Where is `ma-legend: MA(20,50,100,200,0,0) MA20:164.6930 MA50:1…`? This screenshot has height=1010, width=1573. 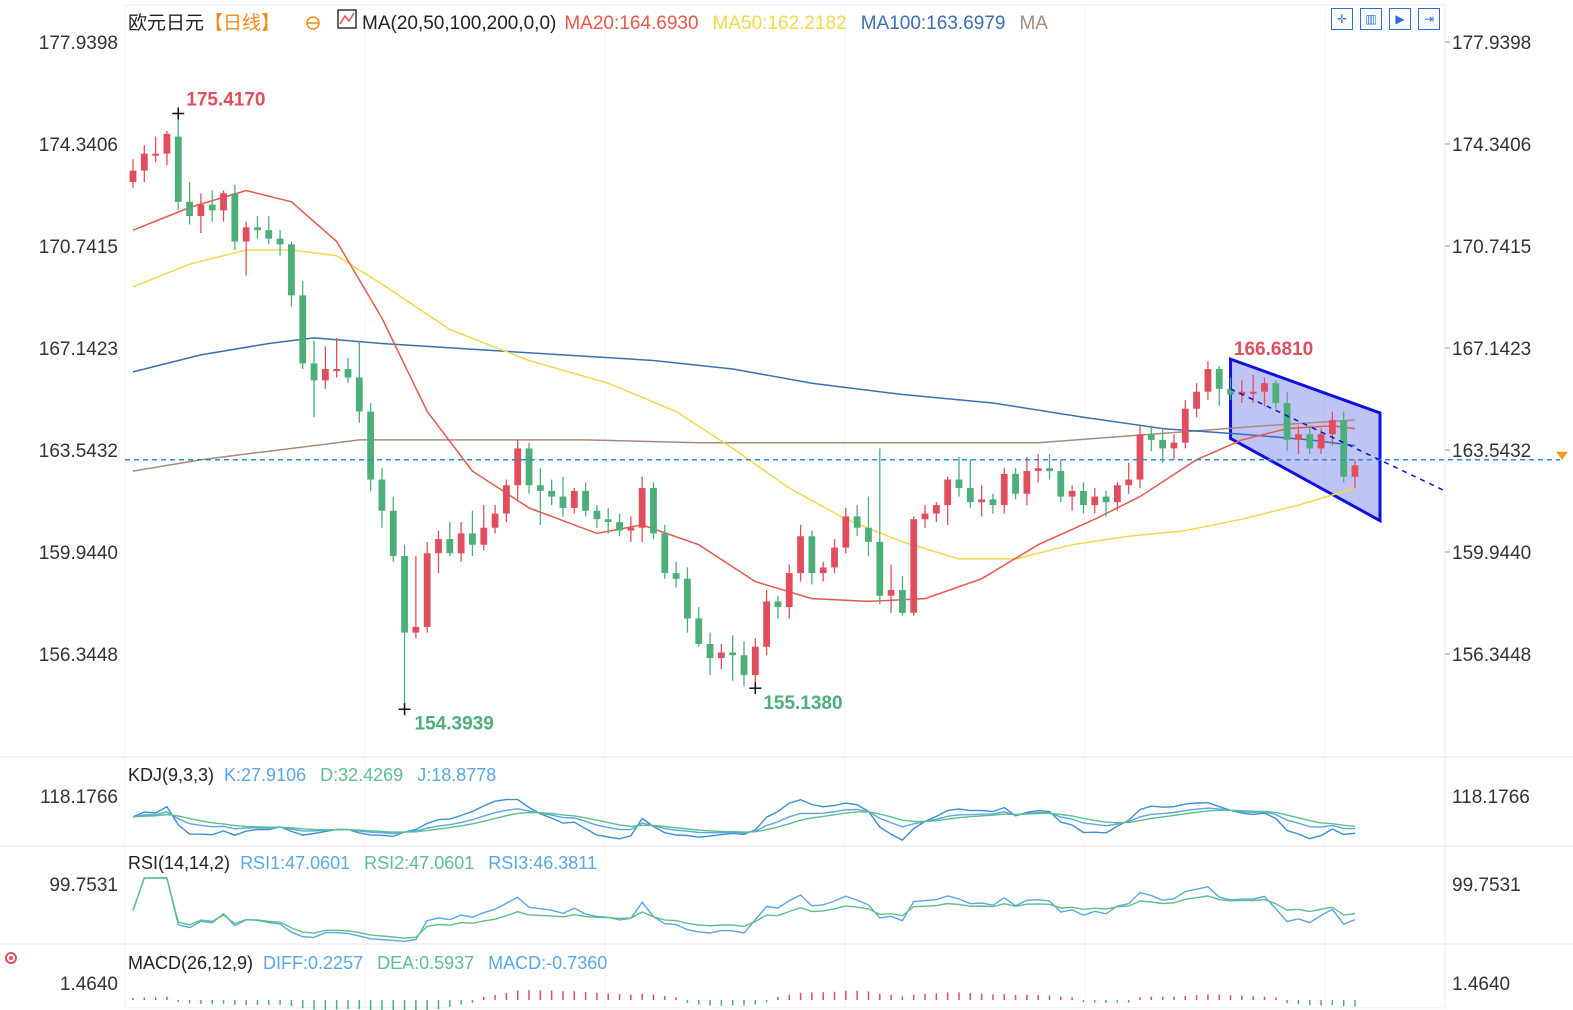
ma-legend: MA(20,50,100,200,0,0) MA20:164.6930 MA50:1… is located at coordinates (705, 23).